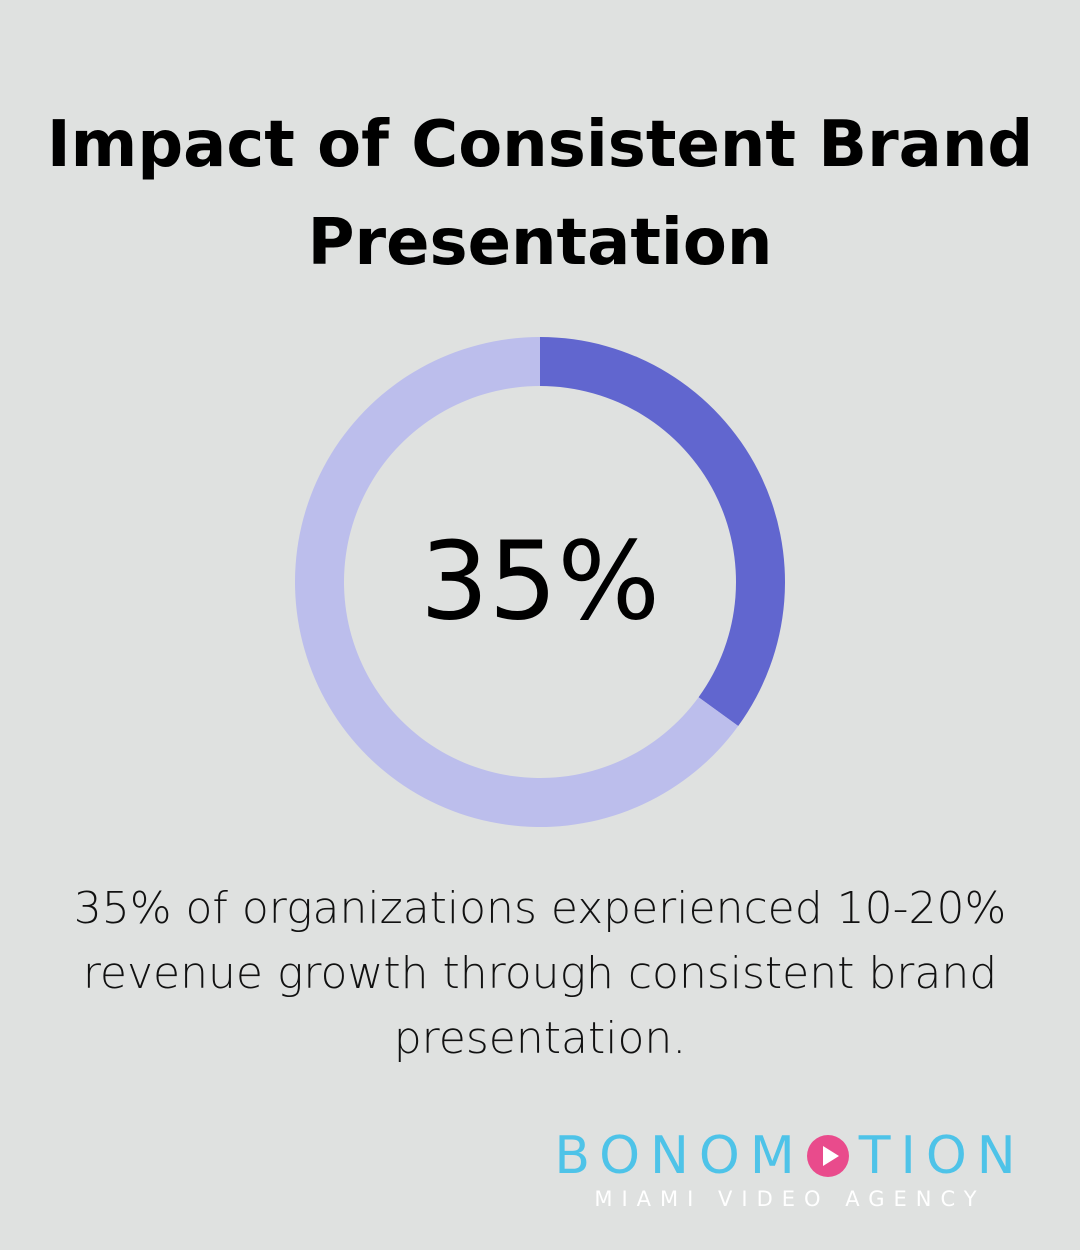  I want to click on logo-tagline: MIAMI VIDEO AGENCY, so click(790, 1199).